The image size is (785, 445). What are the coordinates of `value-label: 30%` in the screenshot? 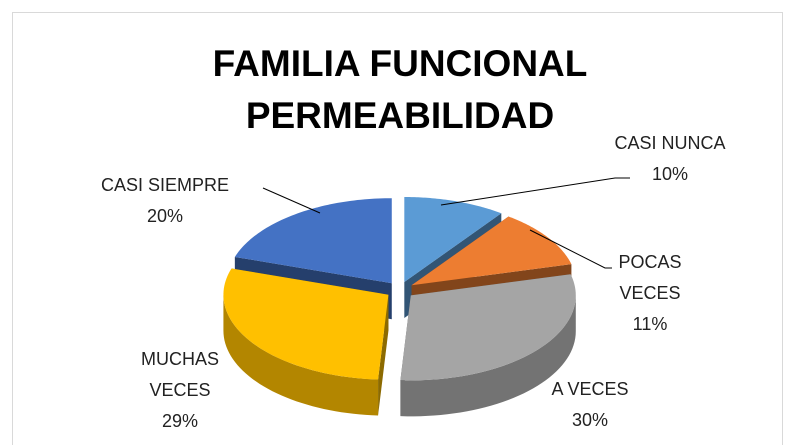 It's located at (590, 420).